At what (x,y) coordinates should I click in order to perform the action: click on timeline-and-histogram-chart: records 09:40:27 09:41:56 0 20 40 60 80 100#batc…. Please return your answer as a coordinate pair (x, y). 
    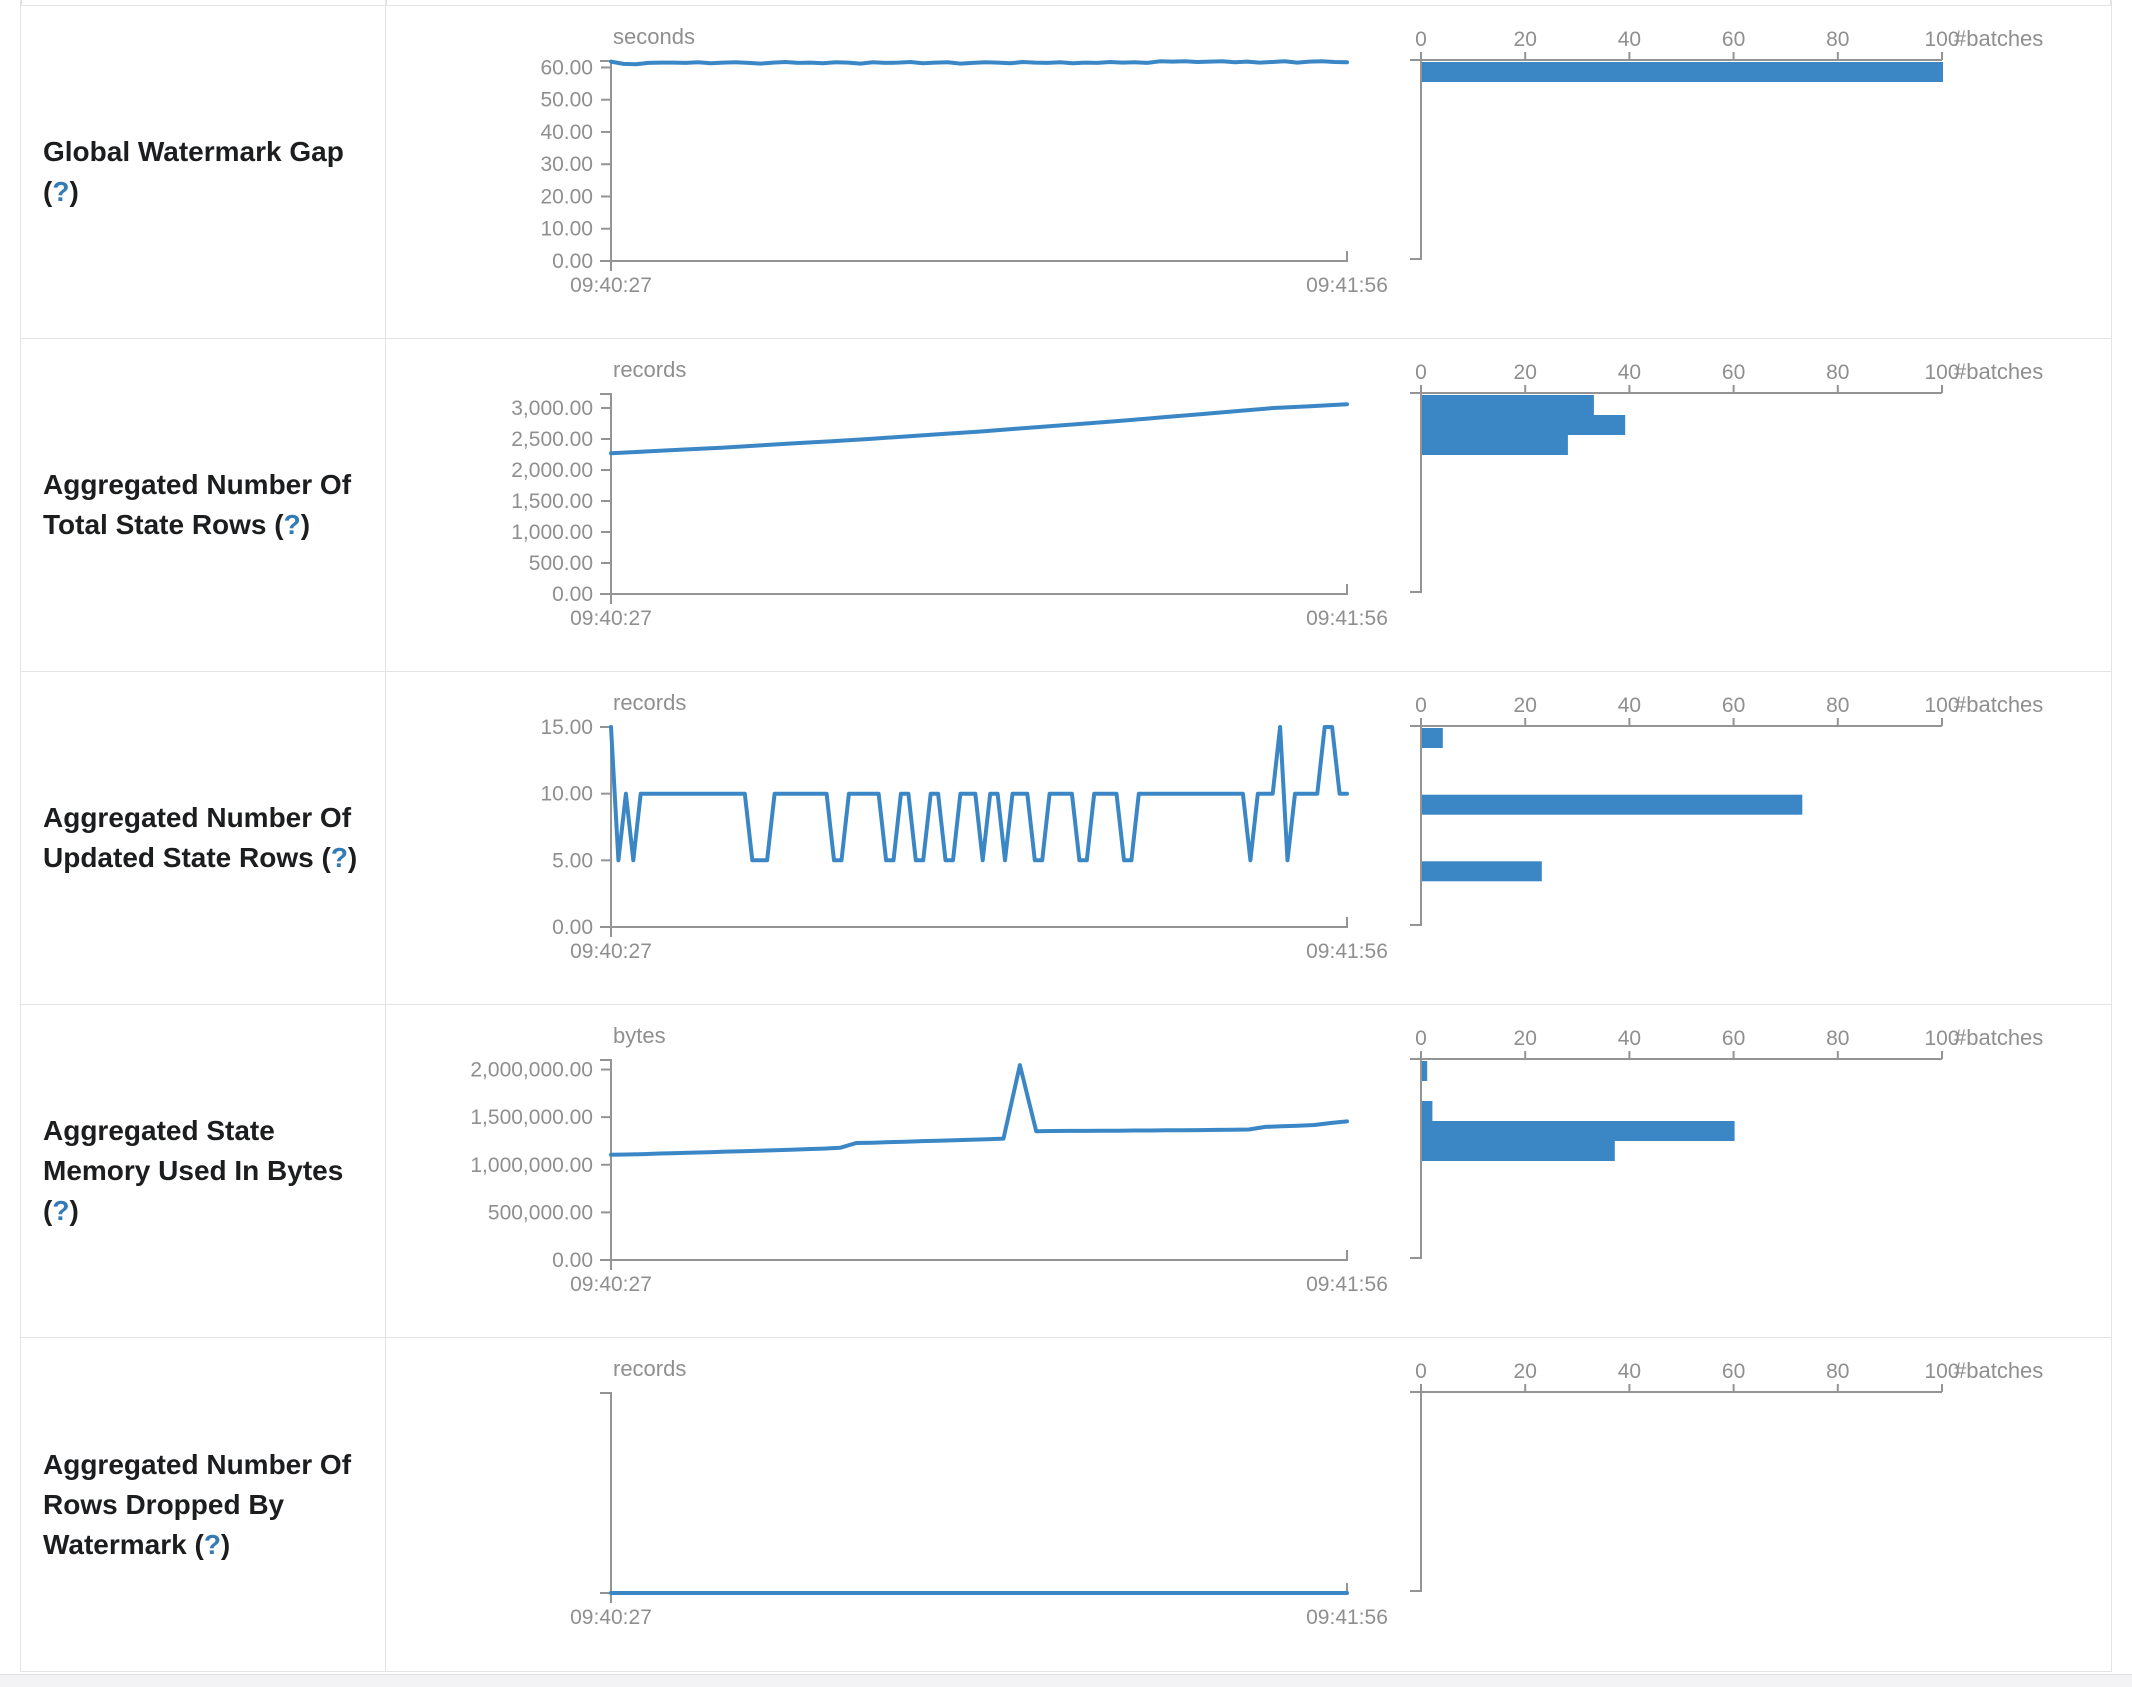
    Looking at the image, I should click on (1306, 1492).